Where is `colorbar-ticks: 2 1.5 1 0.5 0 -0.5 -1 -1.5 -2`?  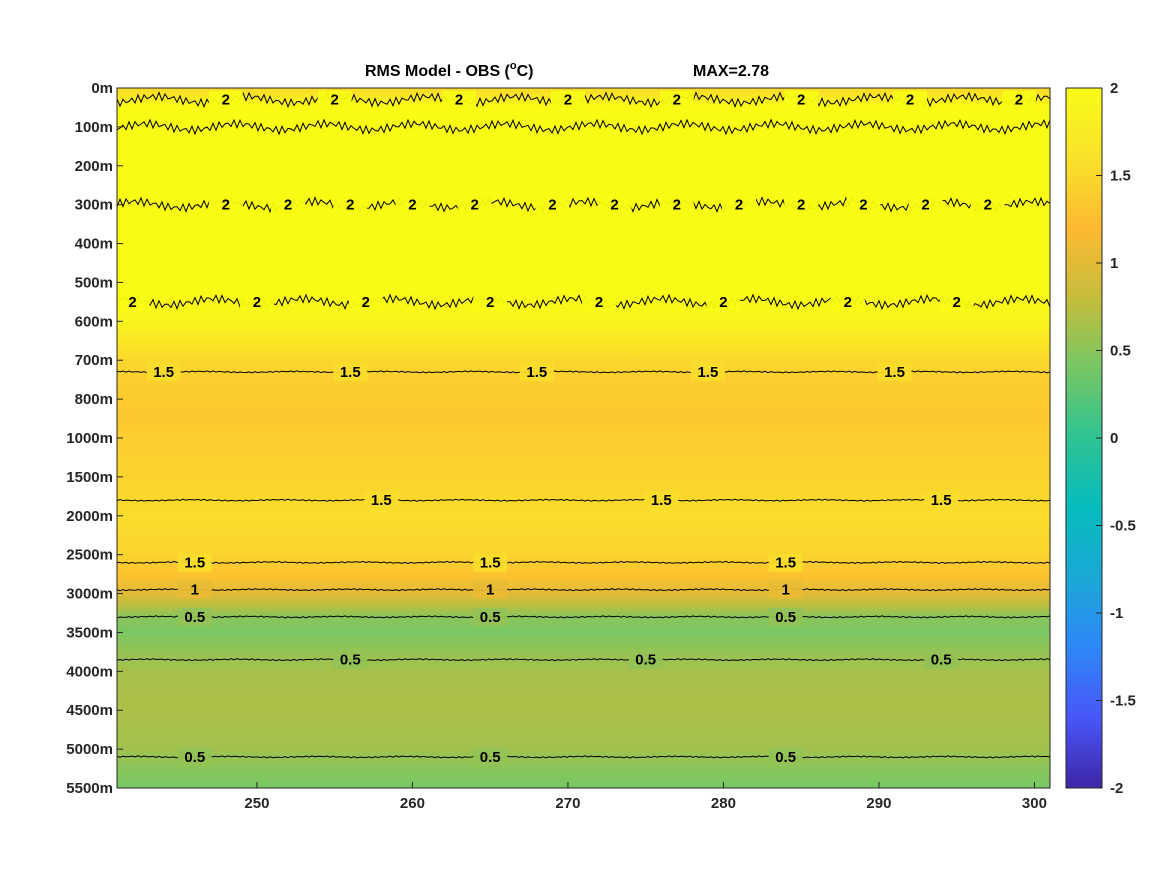 colorbar-ticks: 2 1.5 1 0.5 0 -0.5 -1 -1.5 -2 is located at coordinates (1116, 438).